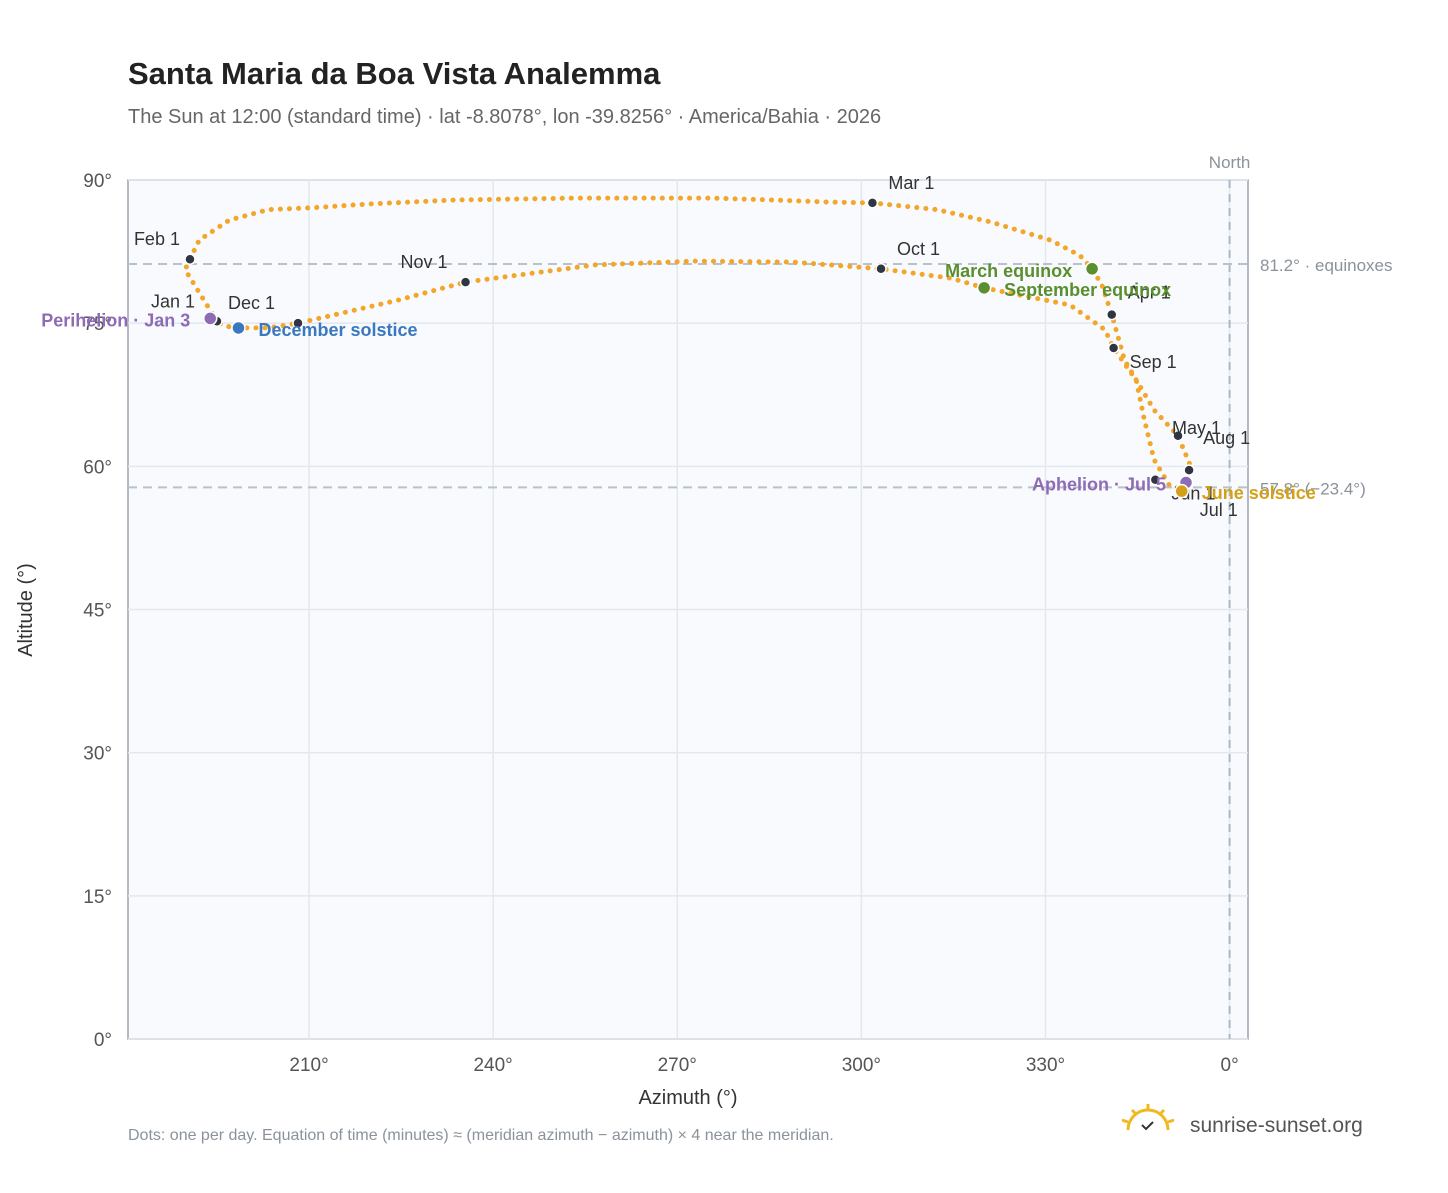 This screenshot has width=1448, height=1193. What do you see at coordinates (337, 330) in the screenshot?
I see `event-label: December solstice` at bounding box center [337, 330].